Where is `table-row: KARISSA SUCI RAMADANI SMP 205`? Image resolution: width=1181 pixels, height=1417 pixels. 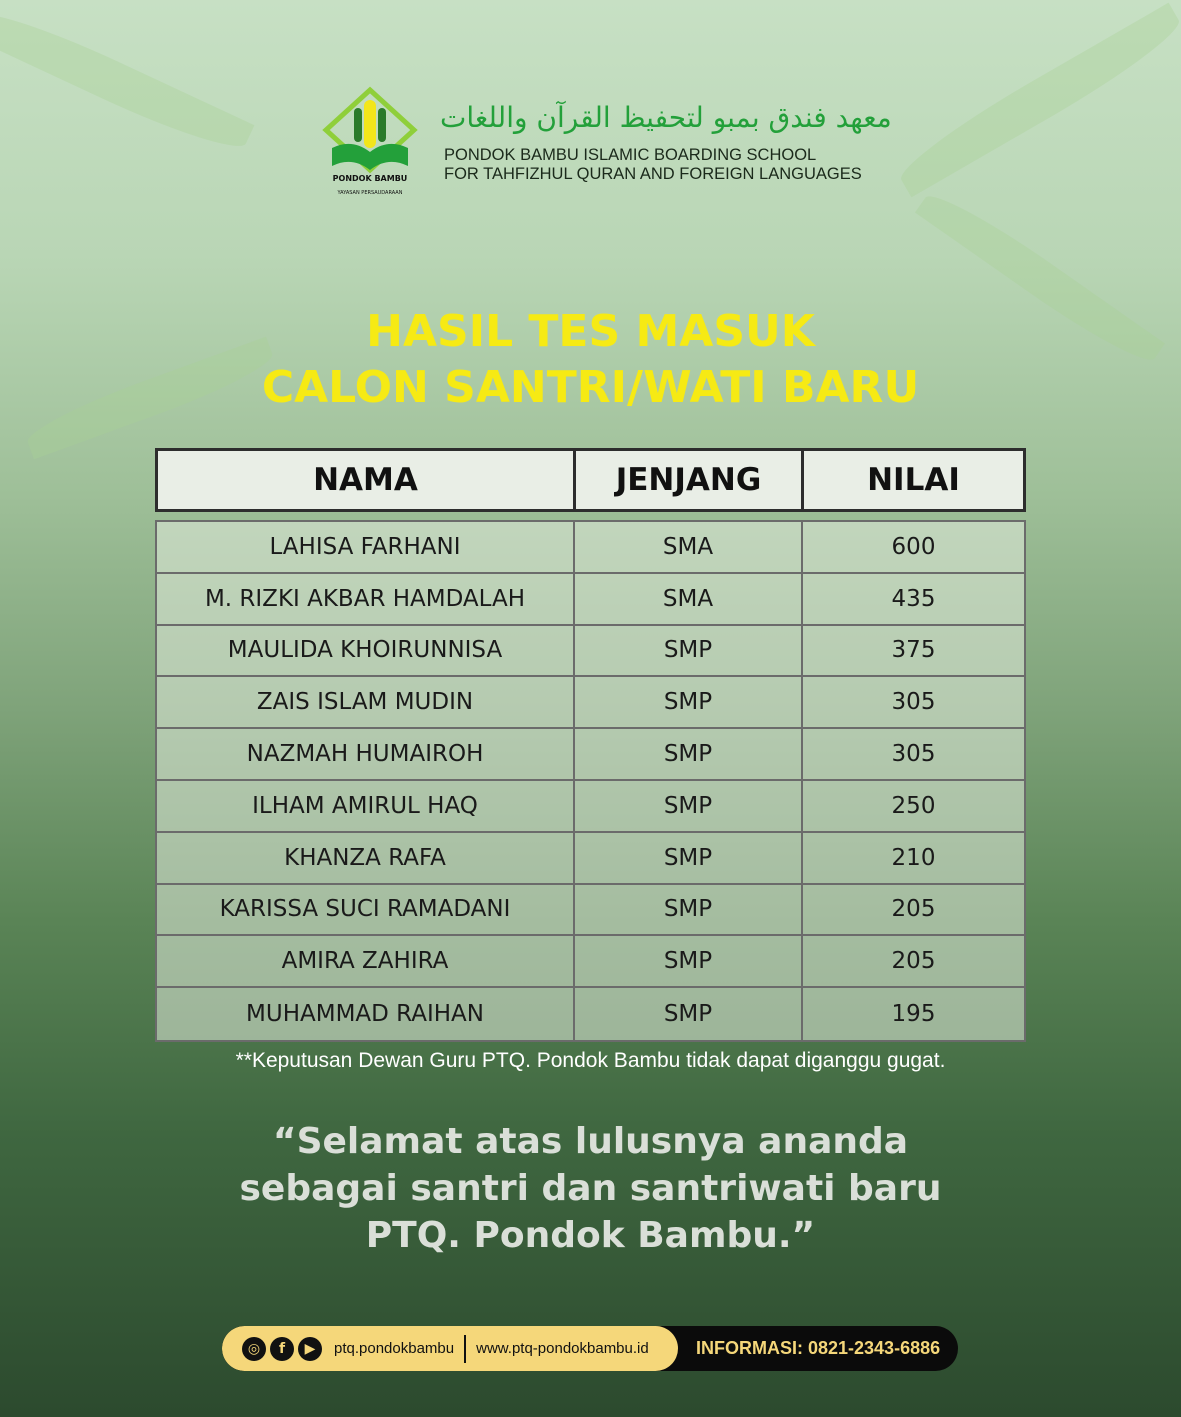
table-row: KARISSA SUCI RAMADANI SMP 205 is located at coordinates (590, 910).